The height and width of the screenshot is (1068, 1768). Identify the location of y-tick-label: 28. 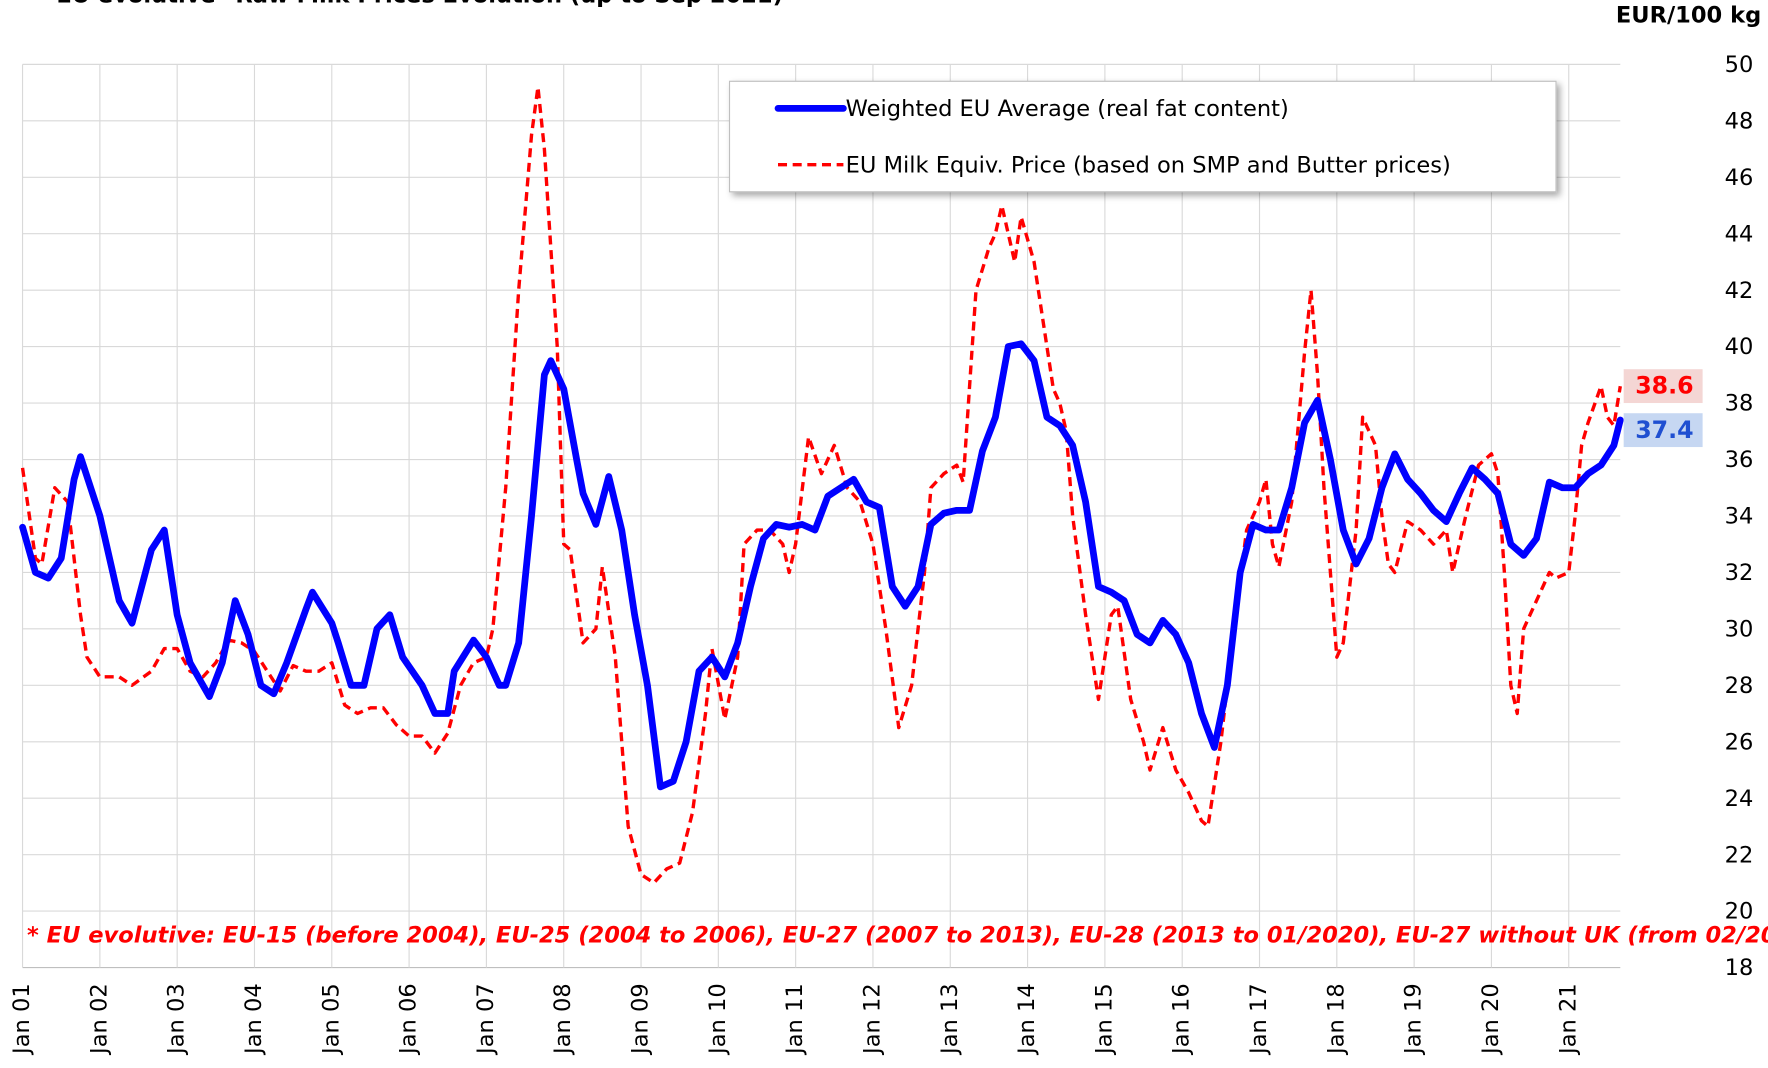
(1739, 686).